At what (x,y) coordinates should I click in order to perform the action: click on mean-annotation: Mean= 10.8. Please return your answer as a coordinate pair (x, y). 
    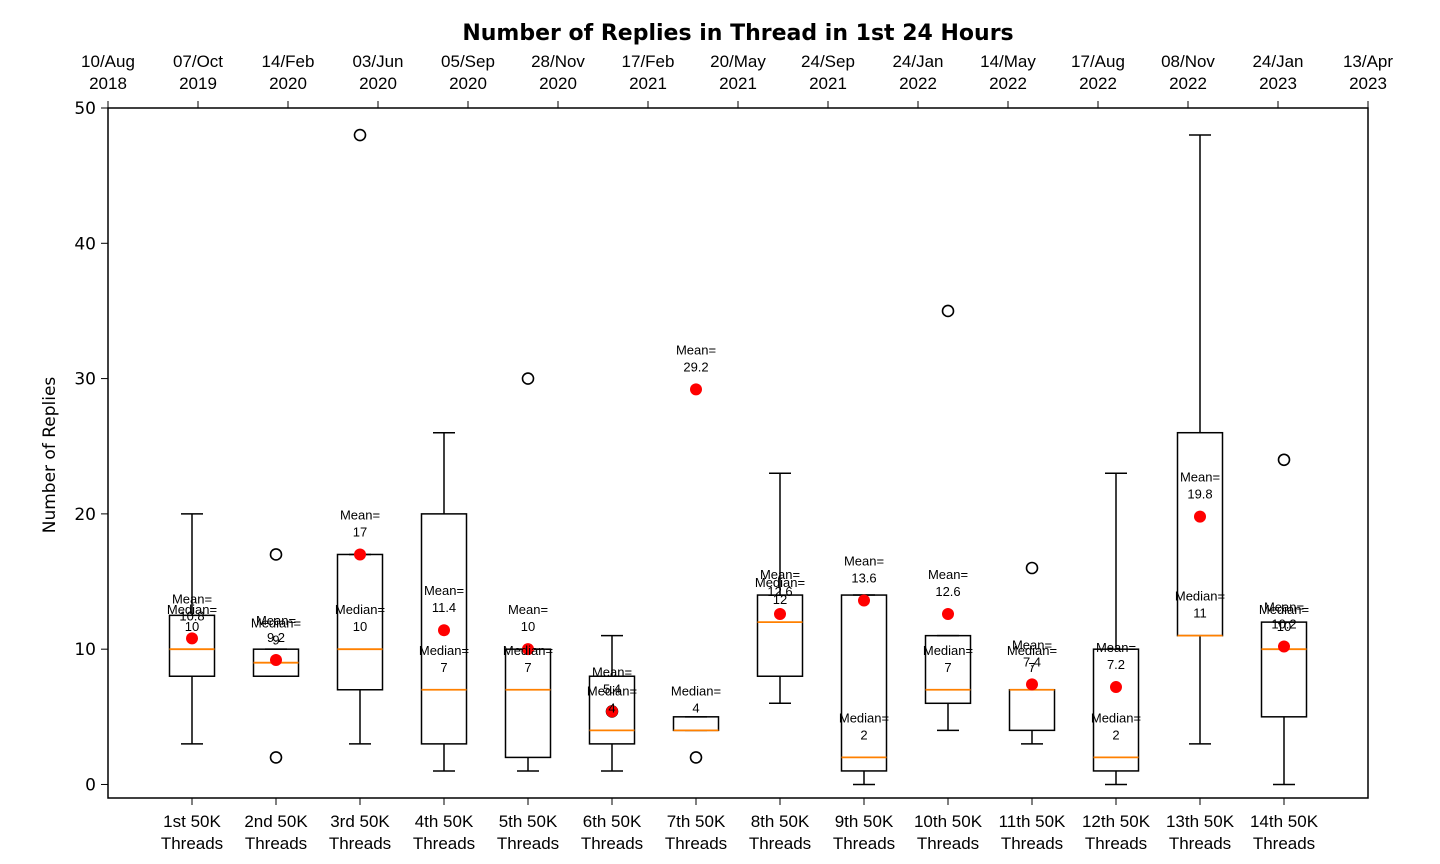
    Looking at the image, I should click on (192, 607).